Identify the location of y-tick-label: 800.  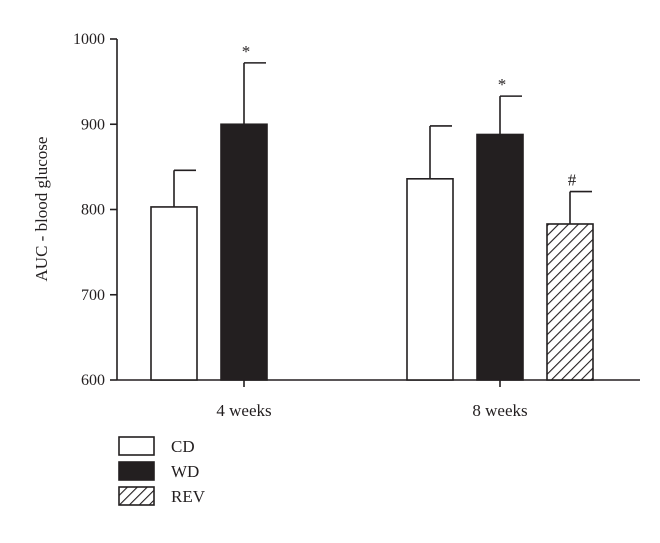
(93, 210).